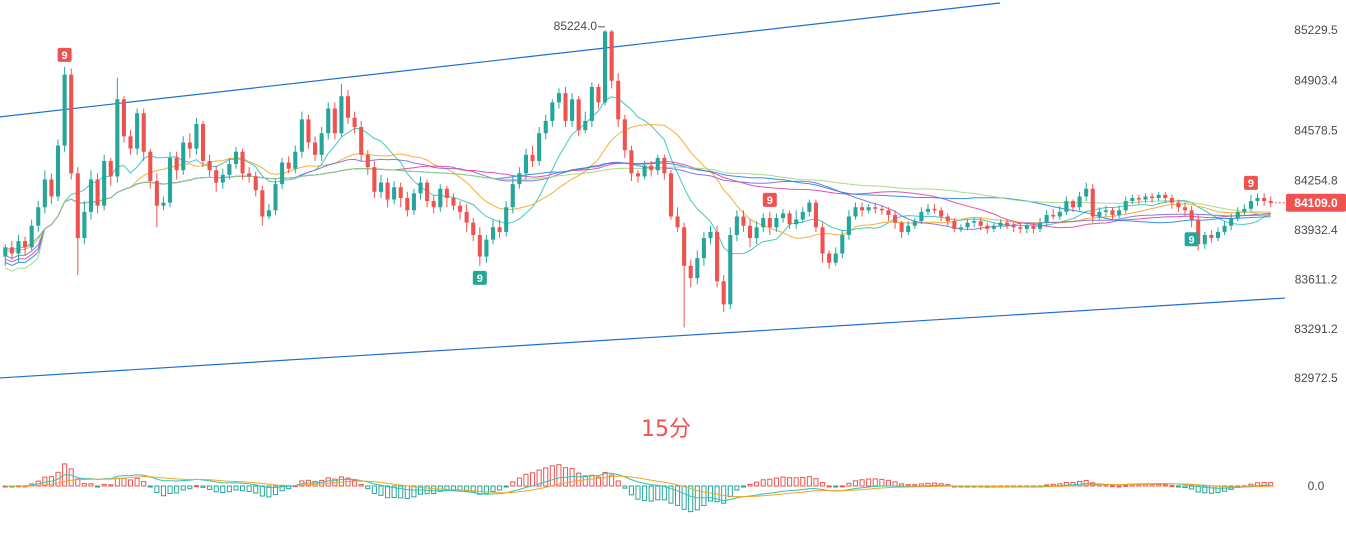 The height and width of the screenshot is (534, 1346). I want to click on price-tick-label: 84578.5, so click(1316, 130).